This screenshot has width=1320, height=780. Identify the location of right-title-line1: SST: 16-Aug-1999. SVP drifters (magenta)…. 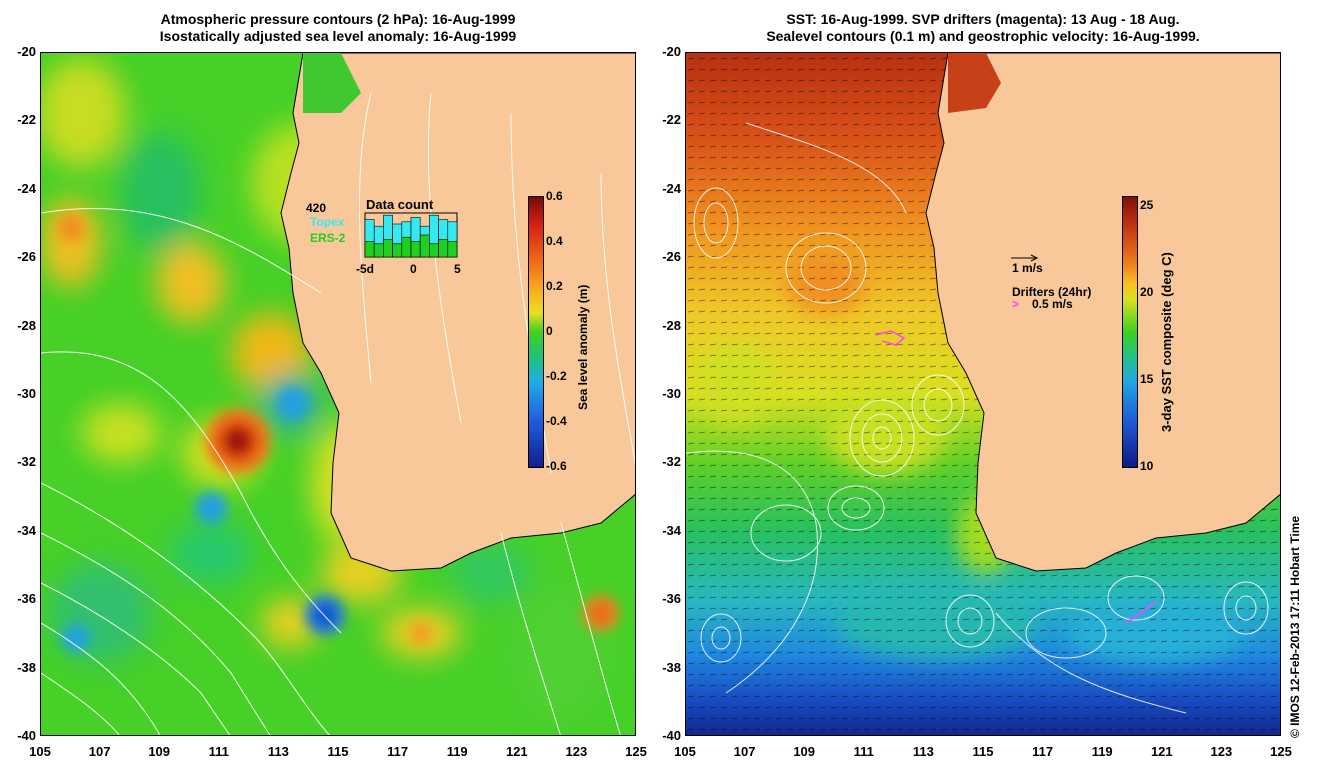
(983, 19).